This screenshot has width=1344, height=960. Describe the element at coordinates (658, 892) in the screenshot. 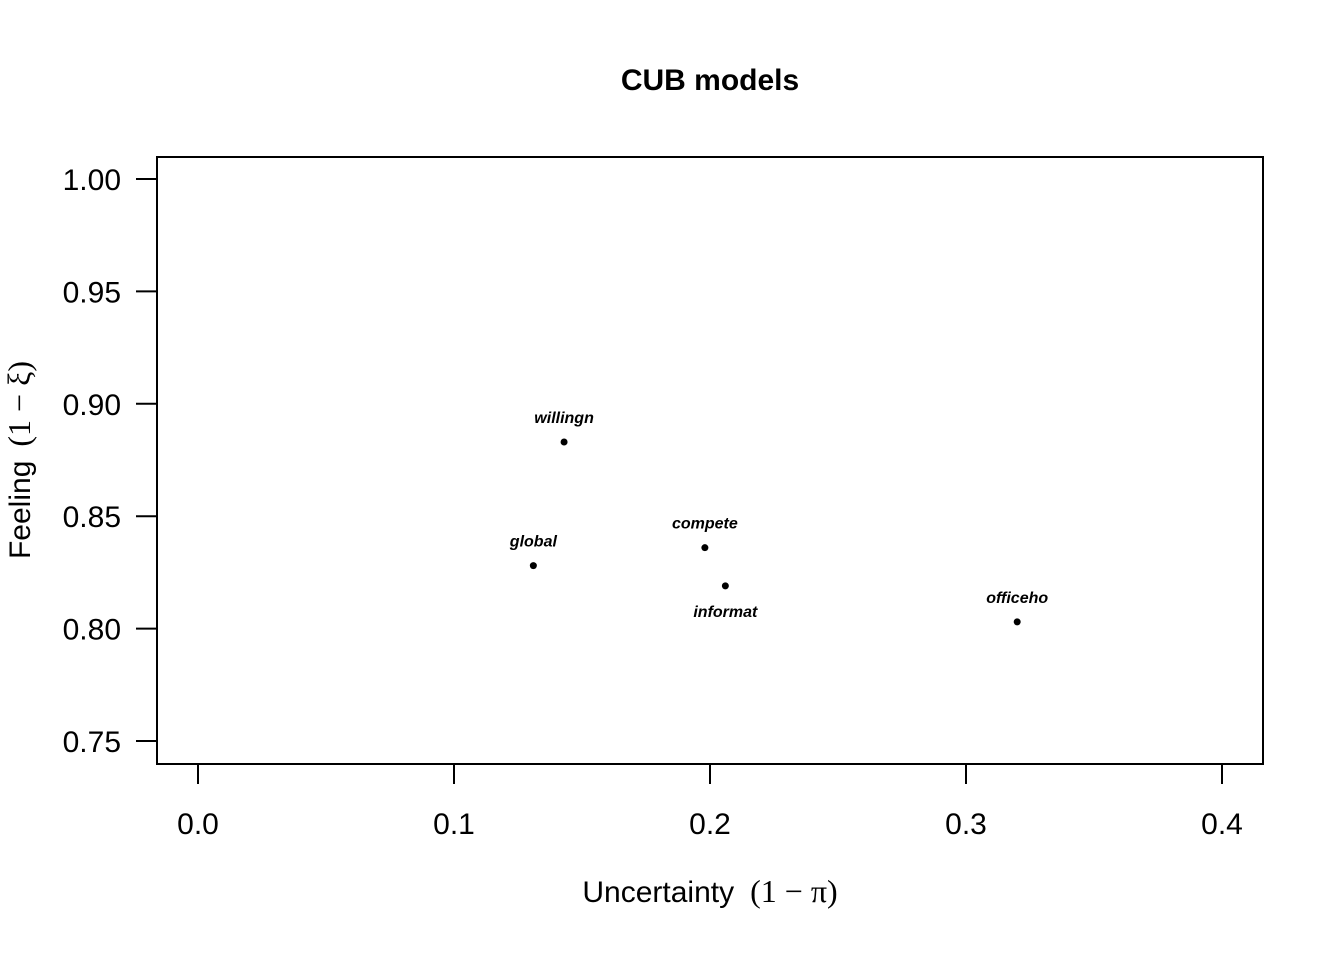

I see `x-axis-label-text: Uncertainty` at that location.